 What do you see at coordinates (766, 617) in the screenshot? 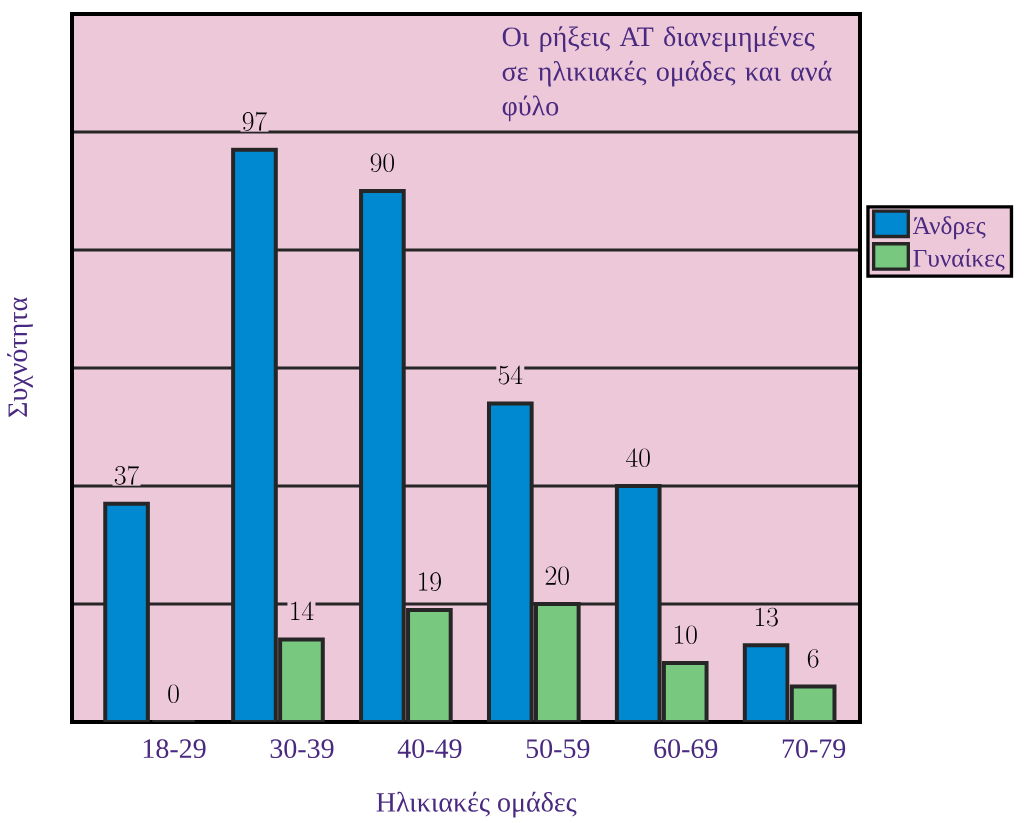
I see `data-label: 13` at bounding box center [766, 617].